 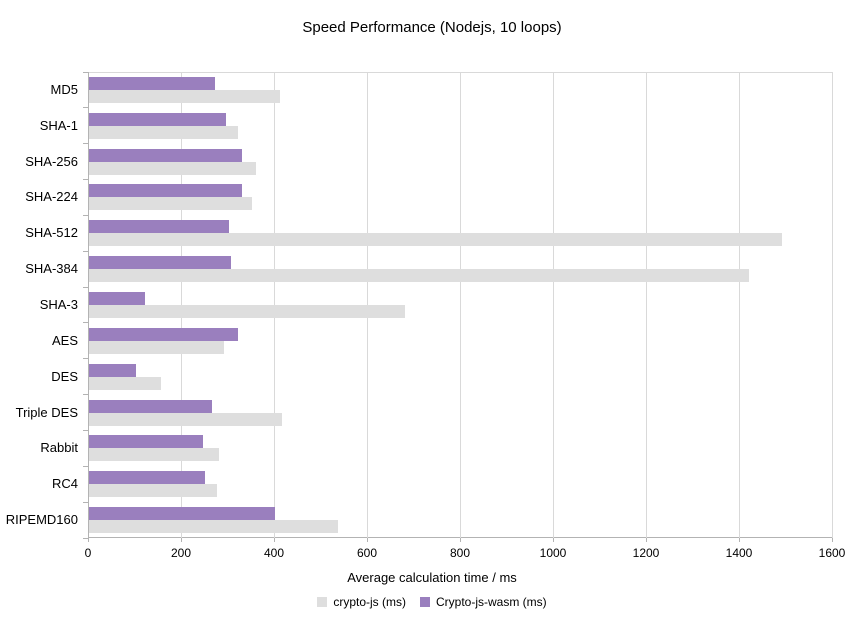 What do you see at coordinates (51, 161) in the screenshot?
I see `category-label: SHA-256` at bounding box center [51, 161].